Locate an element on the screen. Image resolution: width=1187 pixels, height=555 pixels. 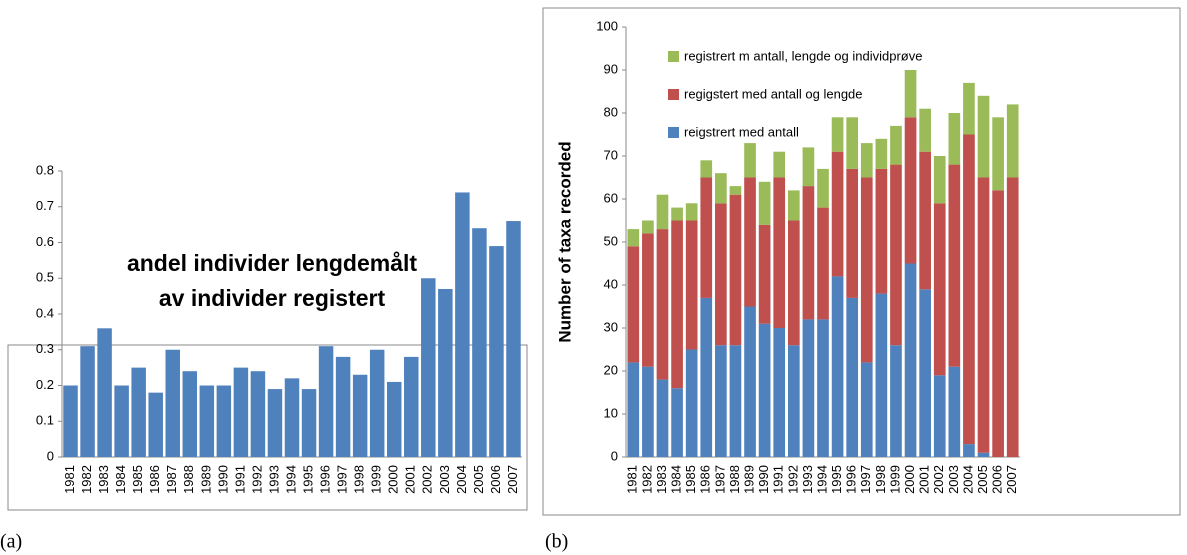
x-tick-label: 1983 is located at coordinates (103, 479).